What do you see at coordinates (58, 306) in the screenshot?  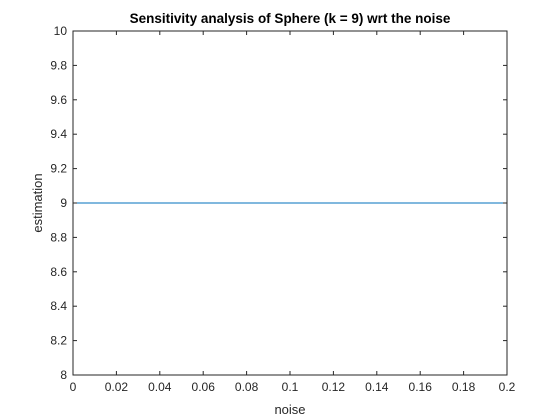 I see `y-tick-label: 8.4` at bounding box center [58, 306].